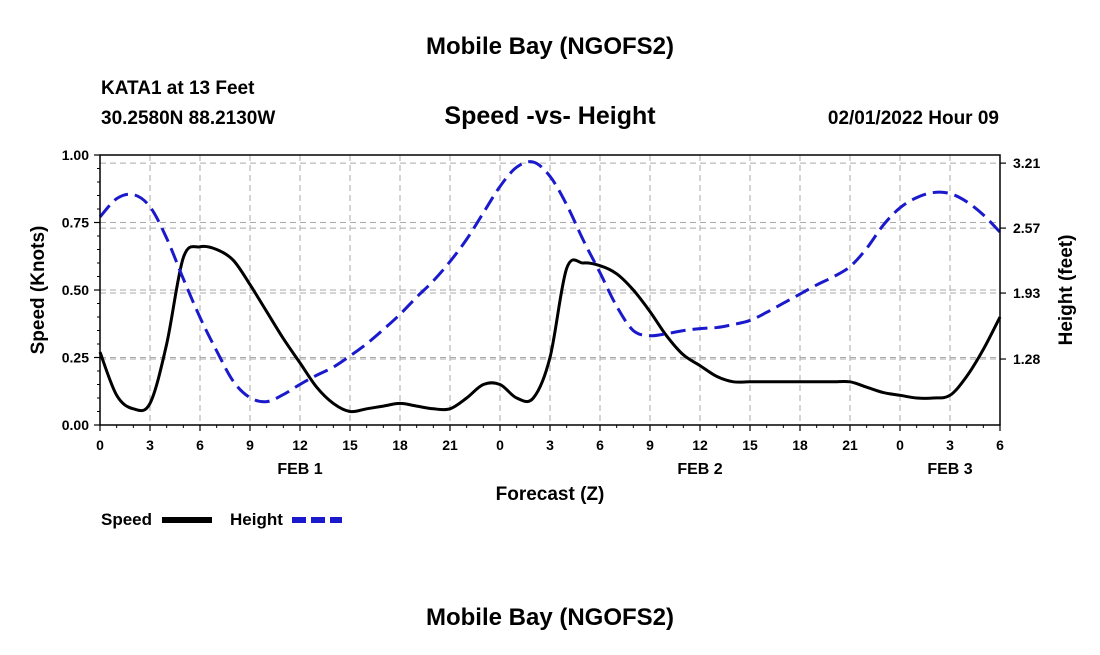 Image resolution: width=1100 pixels, height=655 pixels. Describe the element at coordinates (75, 223) in the screenshot. I see `y-tick-label: 0.75` at that location.